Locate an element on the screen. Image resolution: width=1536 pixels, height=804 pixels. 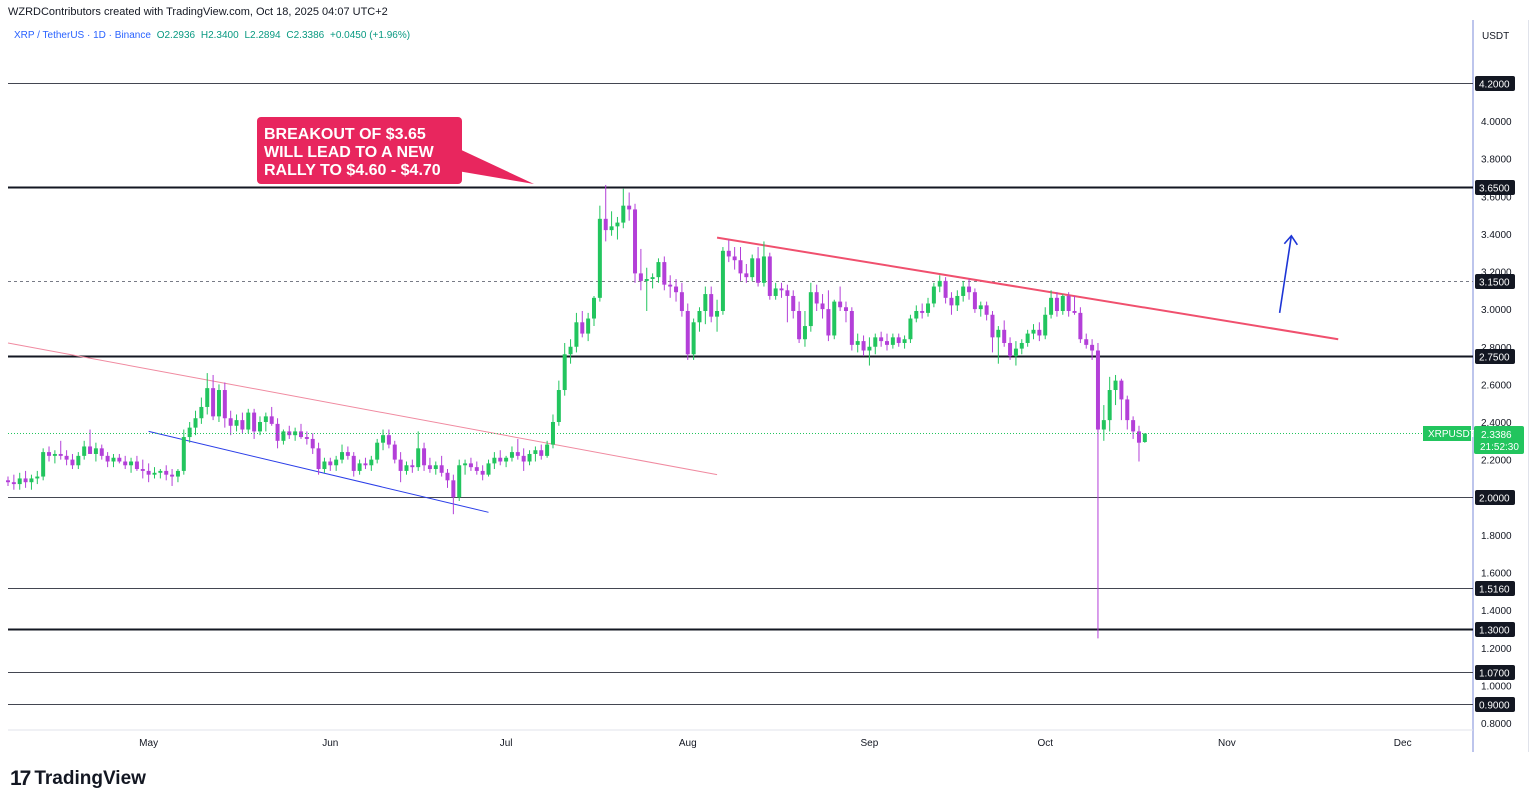
level-price-label: 1.5160 is located at coordinates (1494, 590).